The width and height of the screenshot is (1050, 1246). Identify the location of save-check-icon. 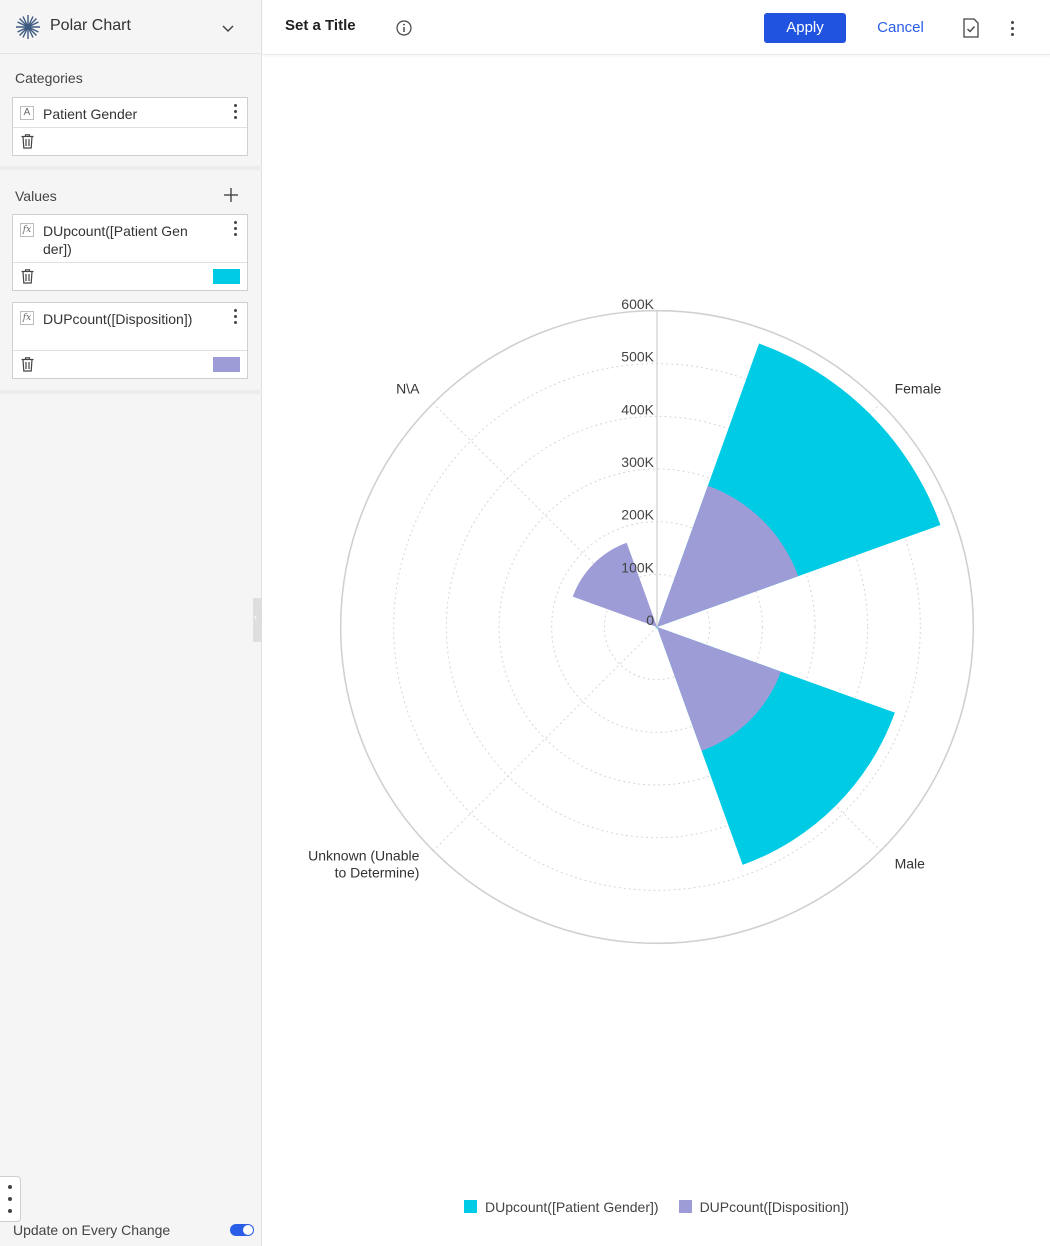
(971, 28).